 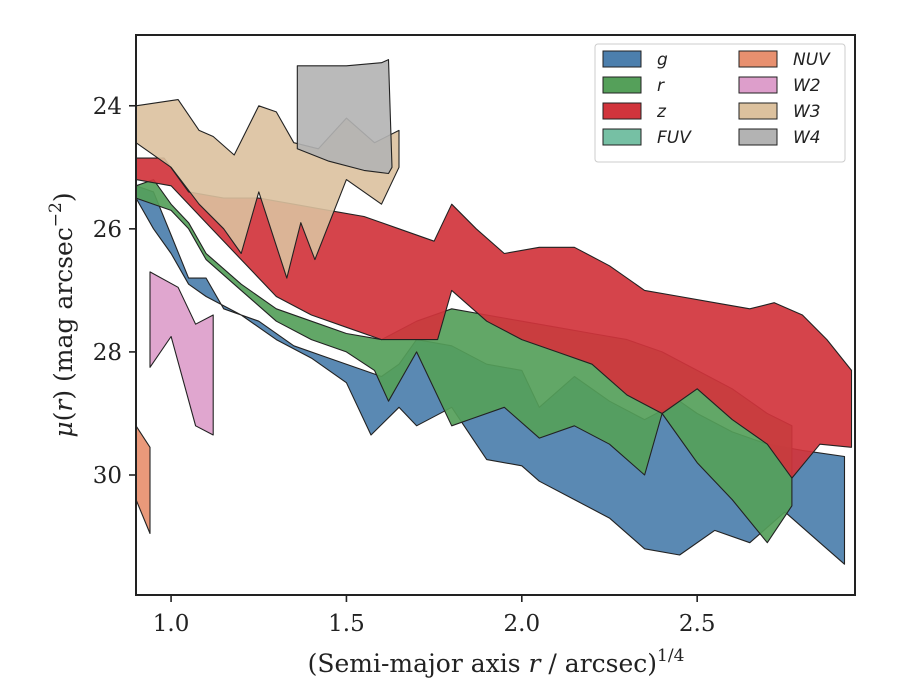 What do you see at coordinates (812, 60) in the screenshot?
I see `legend-label-nuv: NUV` at bounding box center [812, 60].